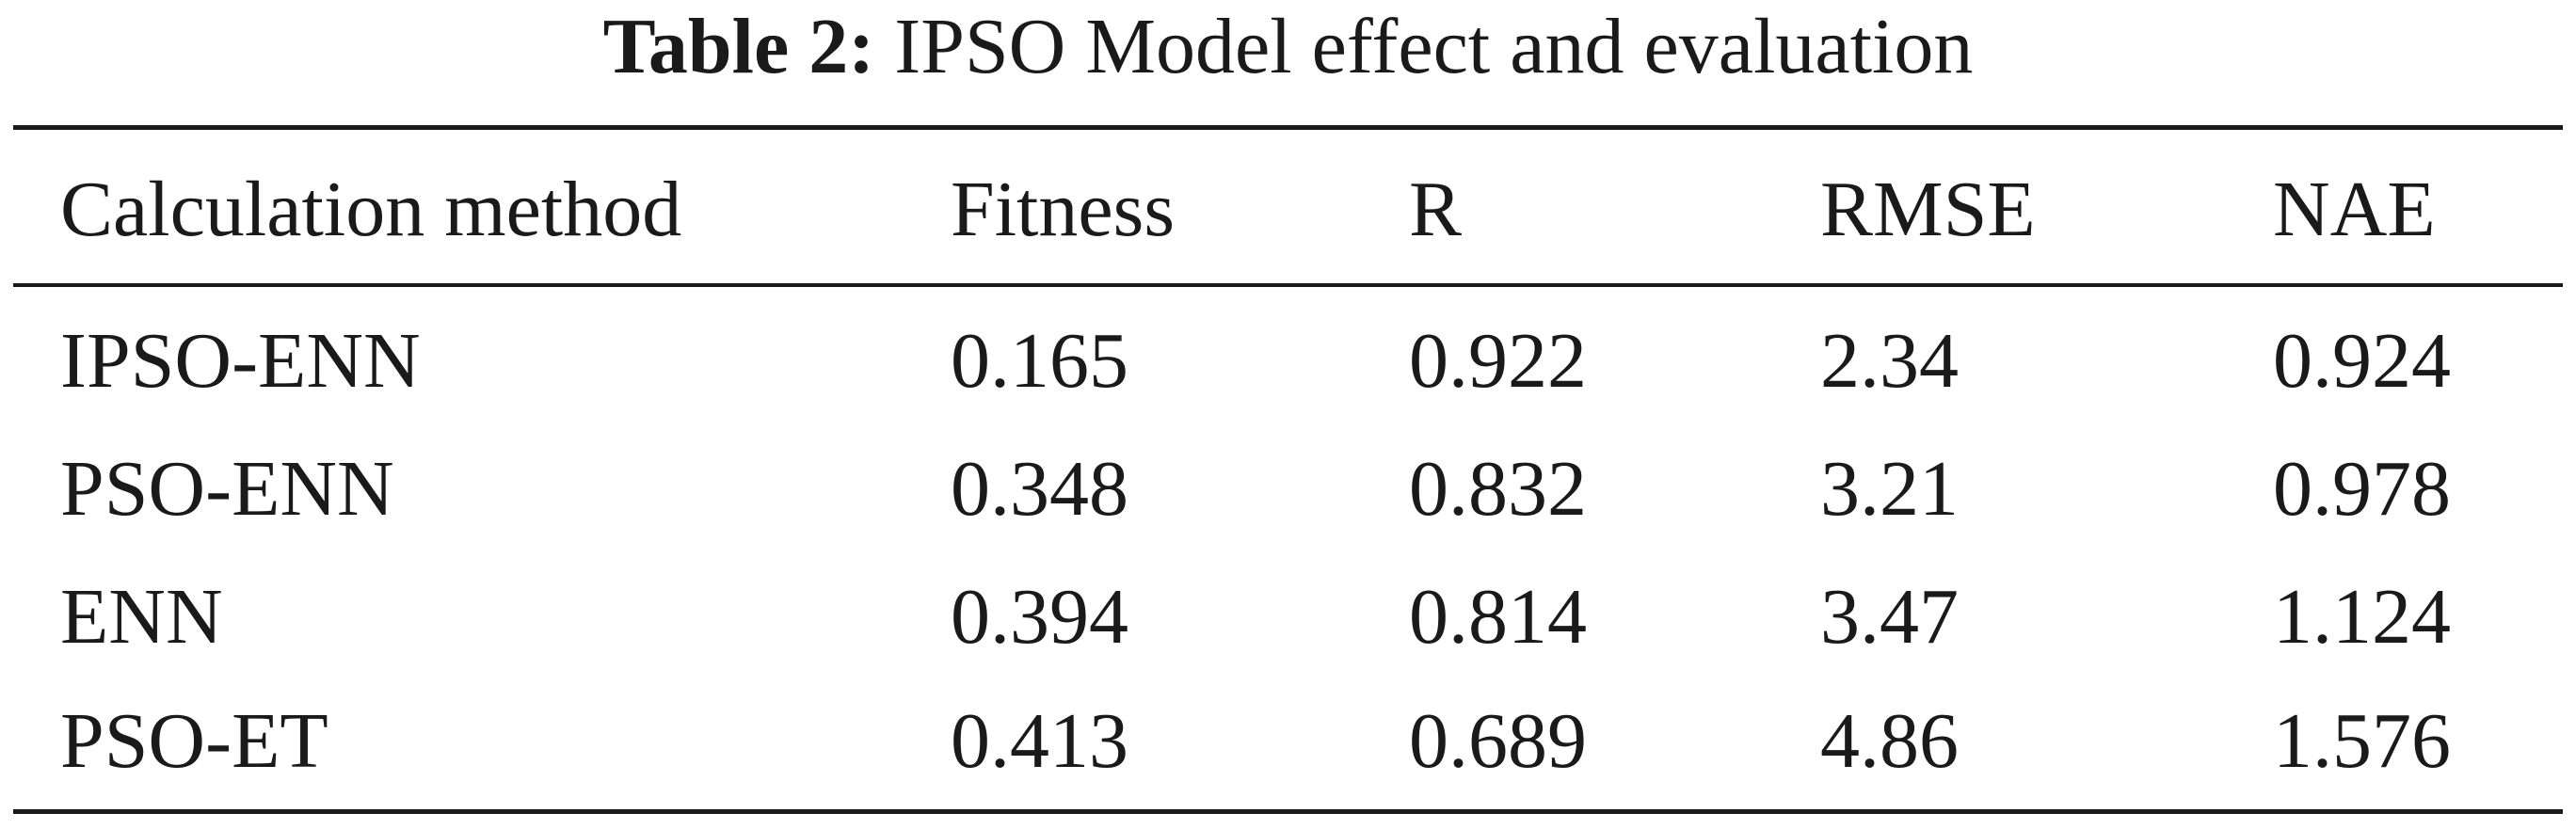  What do you see at coordinates (194, 741) in the screenshot?
I see `row-method: PSO-ET` at bounding box center [194, 741].